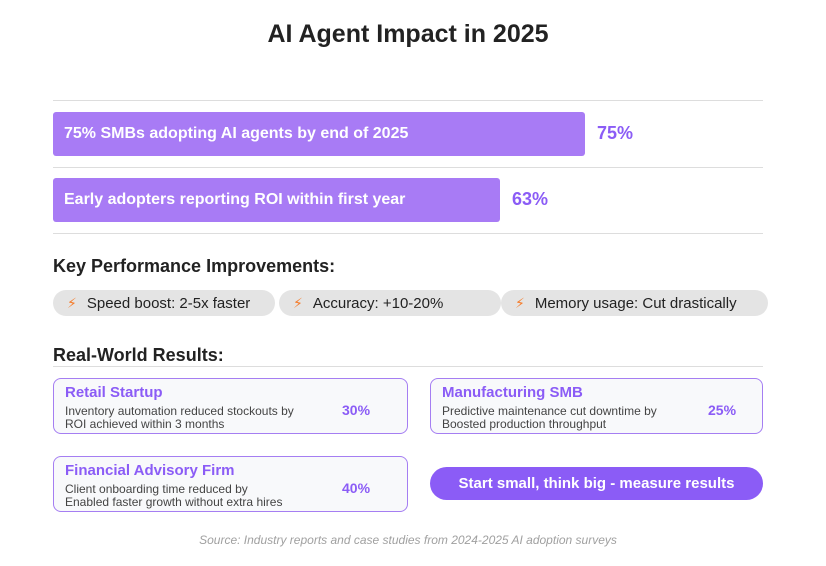 The width and height of the screenshot is (826, 566). Describe the element at coordinates (145, 424) in the screenshot. I see `result-card-line: ROI achieved within 3 months` at that location.